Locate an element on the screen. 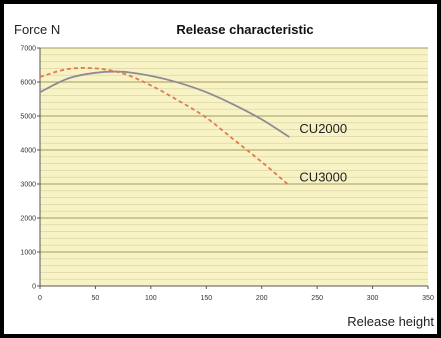  x-tick-label: 0 is located at coordinates (40, 298).